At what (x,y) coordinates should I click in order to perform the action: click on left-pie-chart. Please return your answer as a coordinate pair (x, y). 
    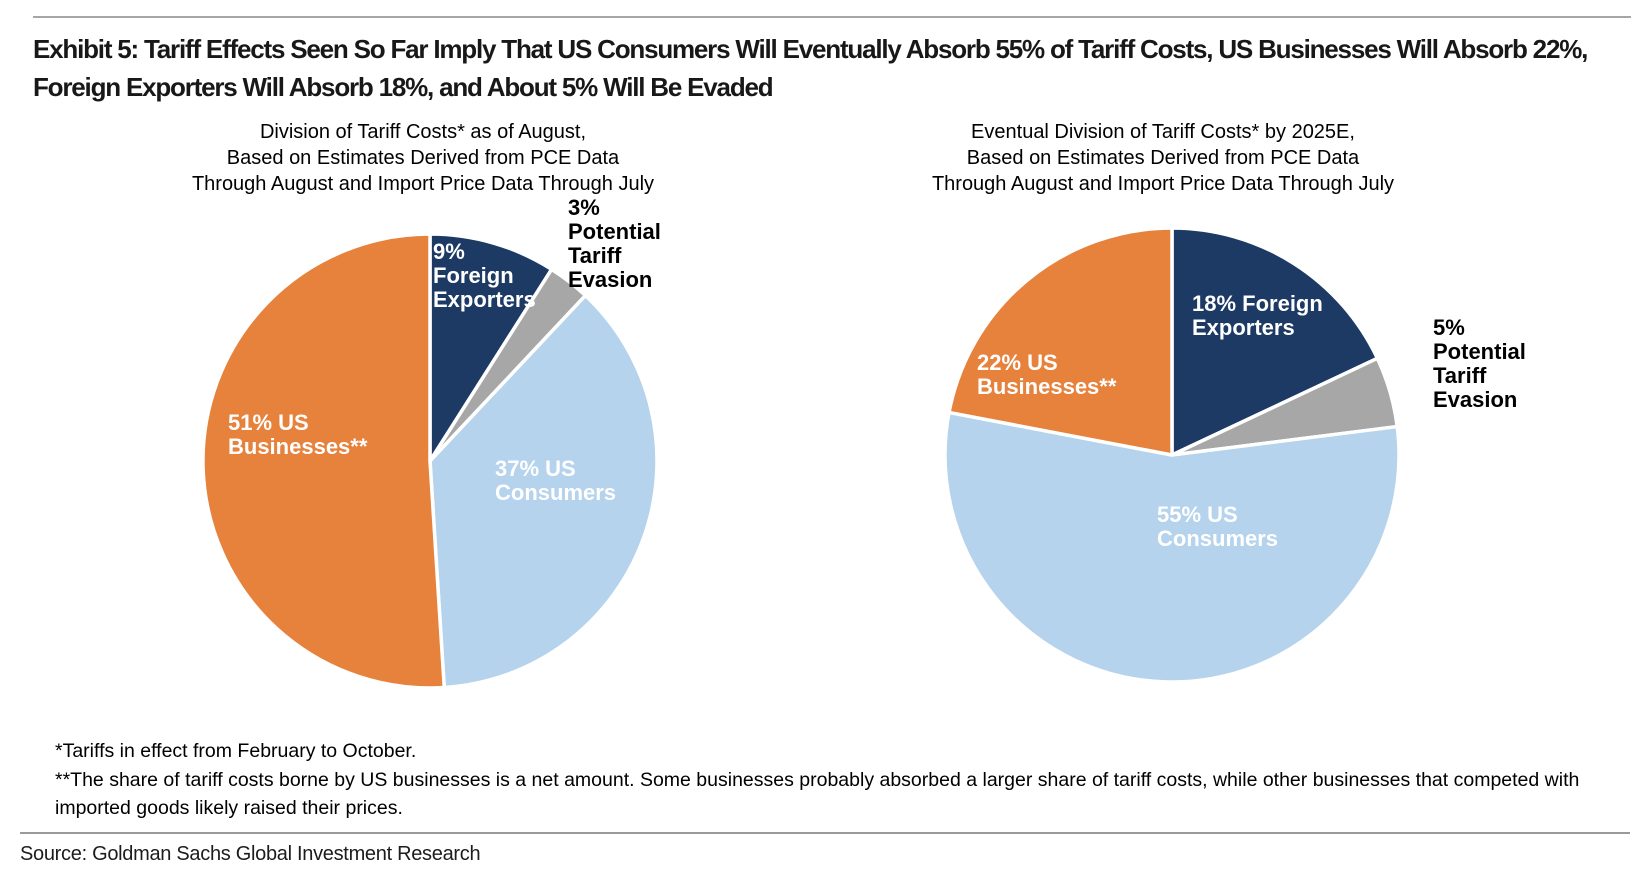
    Looking at the image, I should click on (430, 461).